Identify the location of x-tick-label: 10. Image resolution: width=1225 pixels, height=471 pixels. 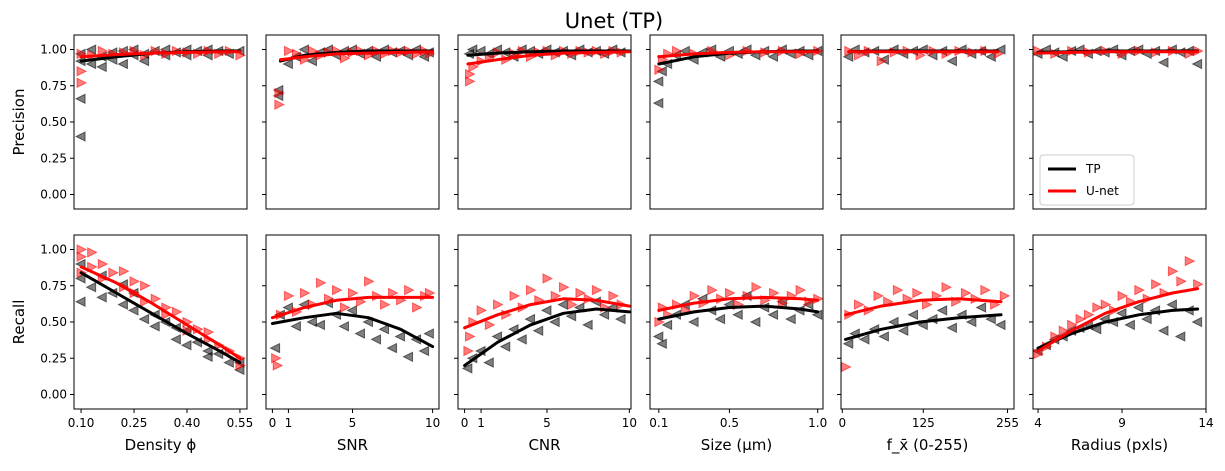
(432, 423).